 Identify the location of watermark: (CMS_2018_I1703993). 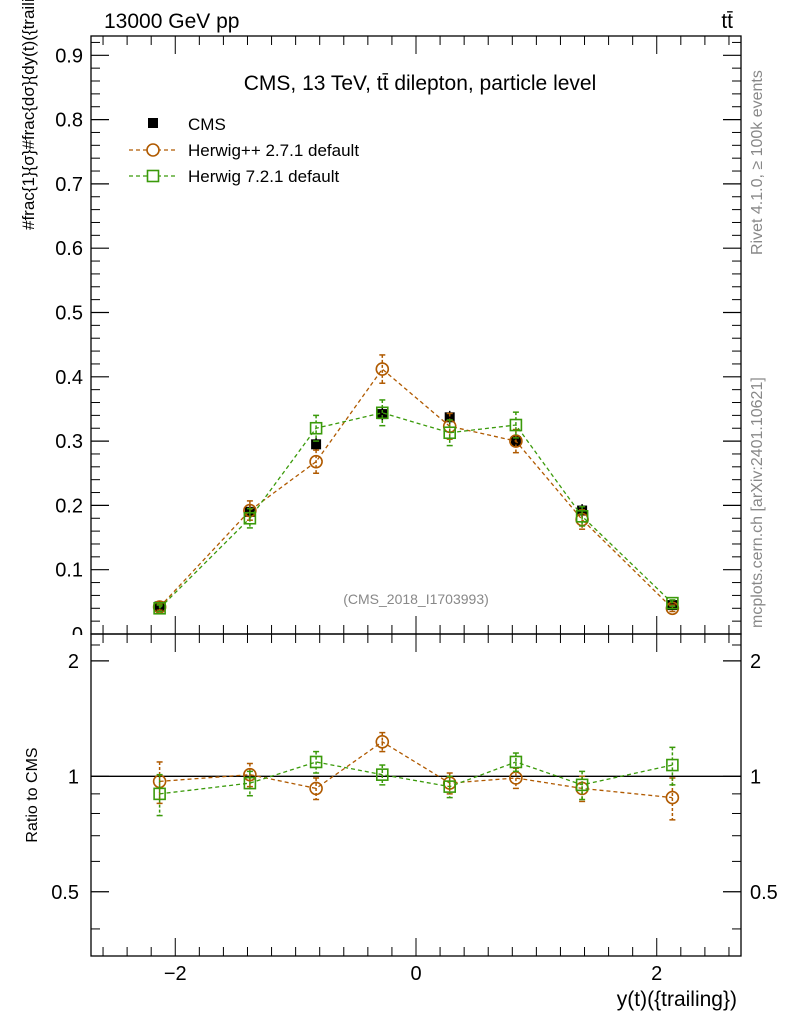
(416, 599).